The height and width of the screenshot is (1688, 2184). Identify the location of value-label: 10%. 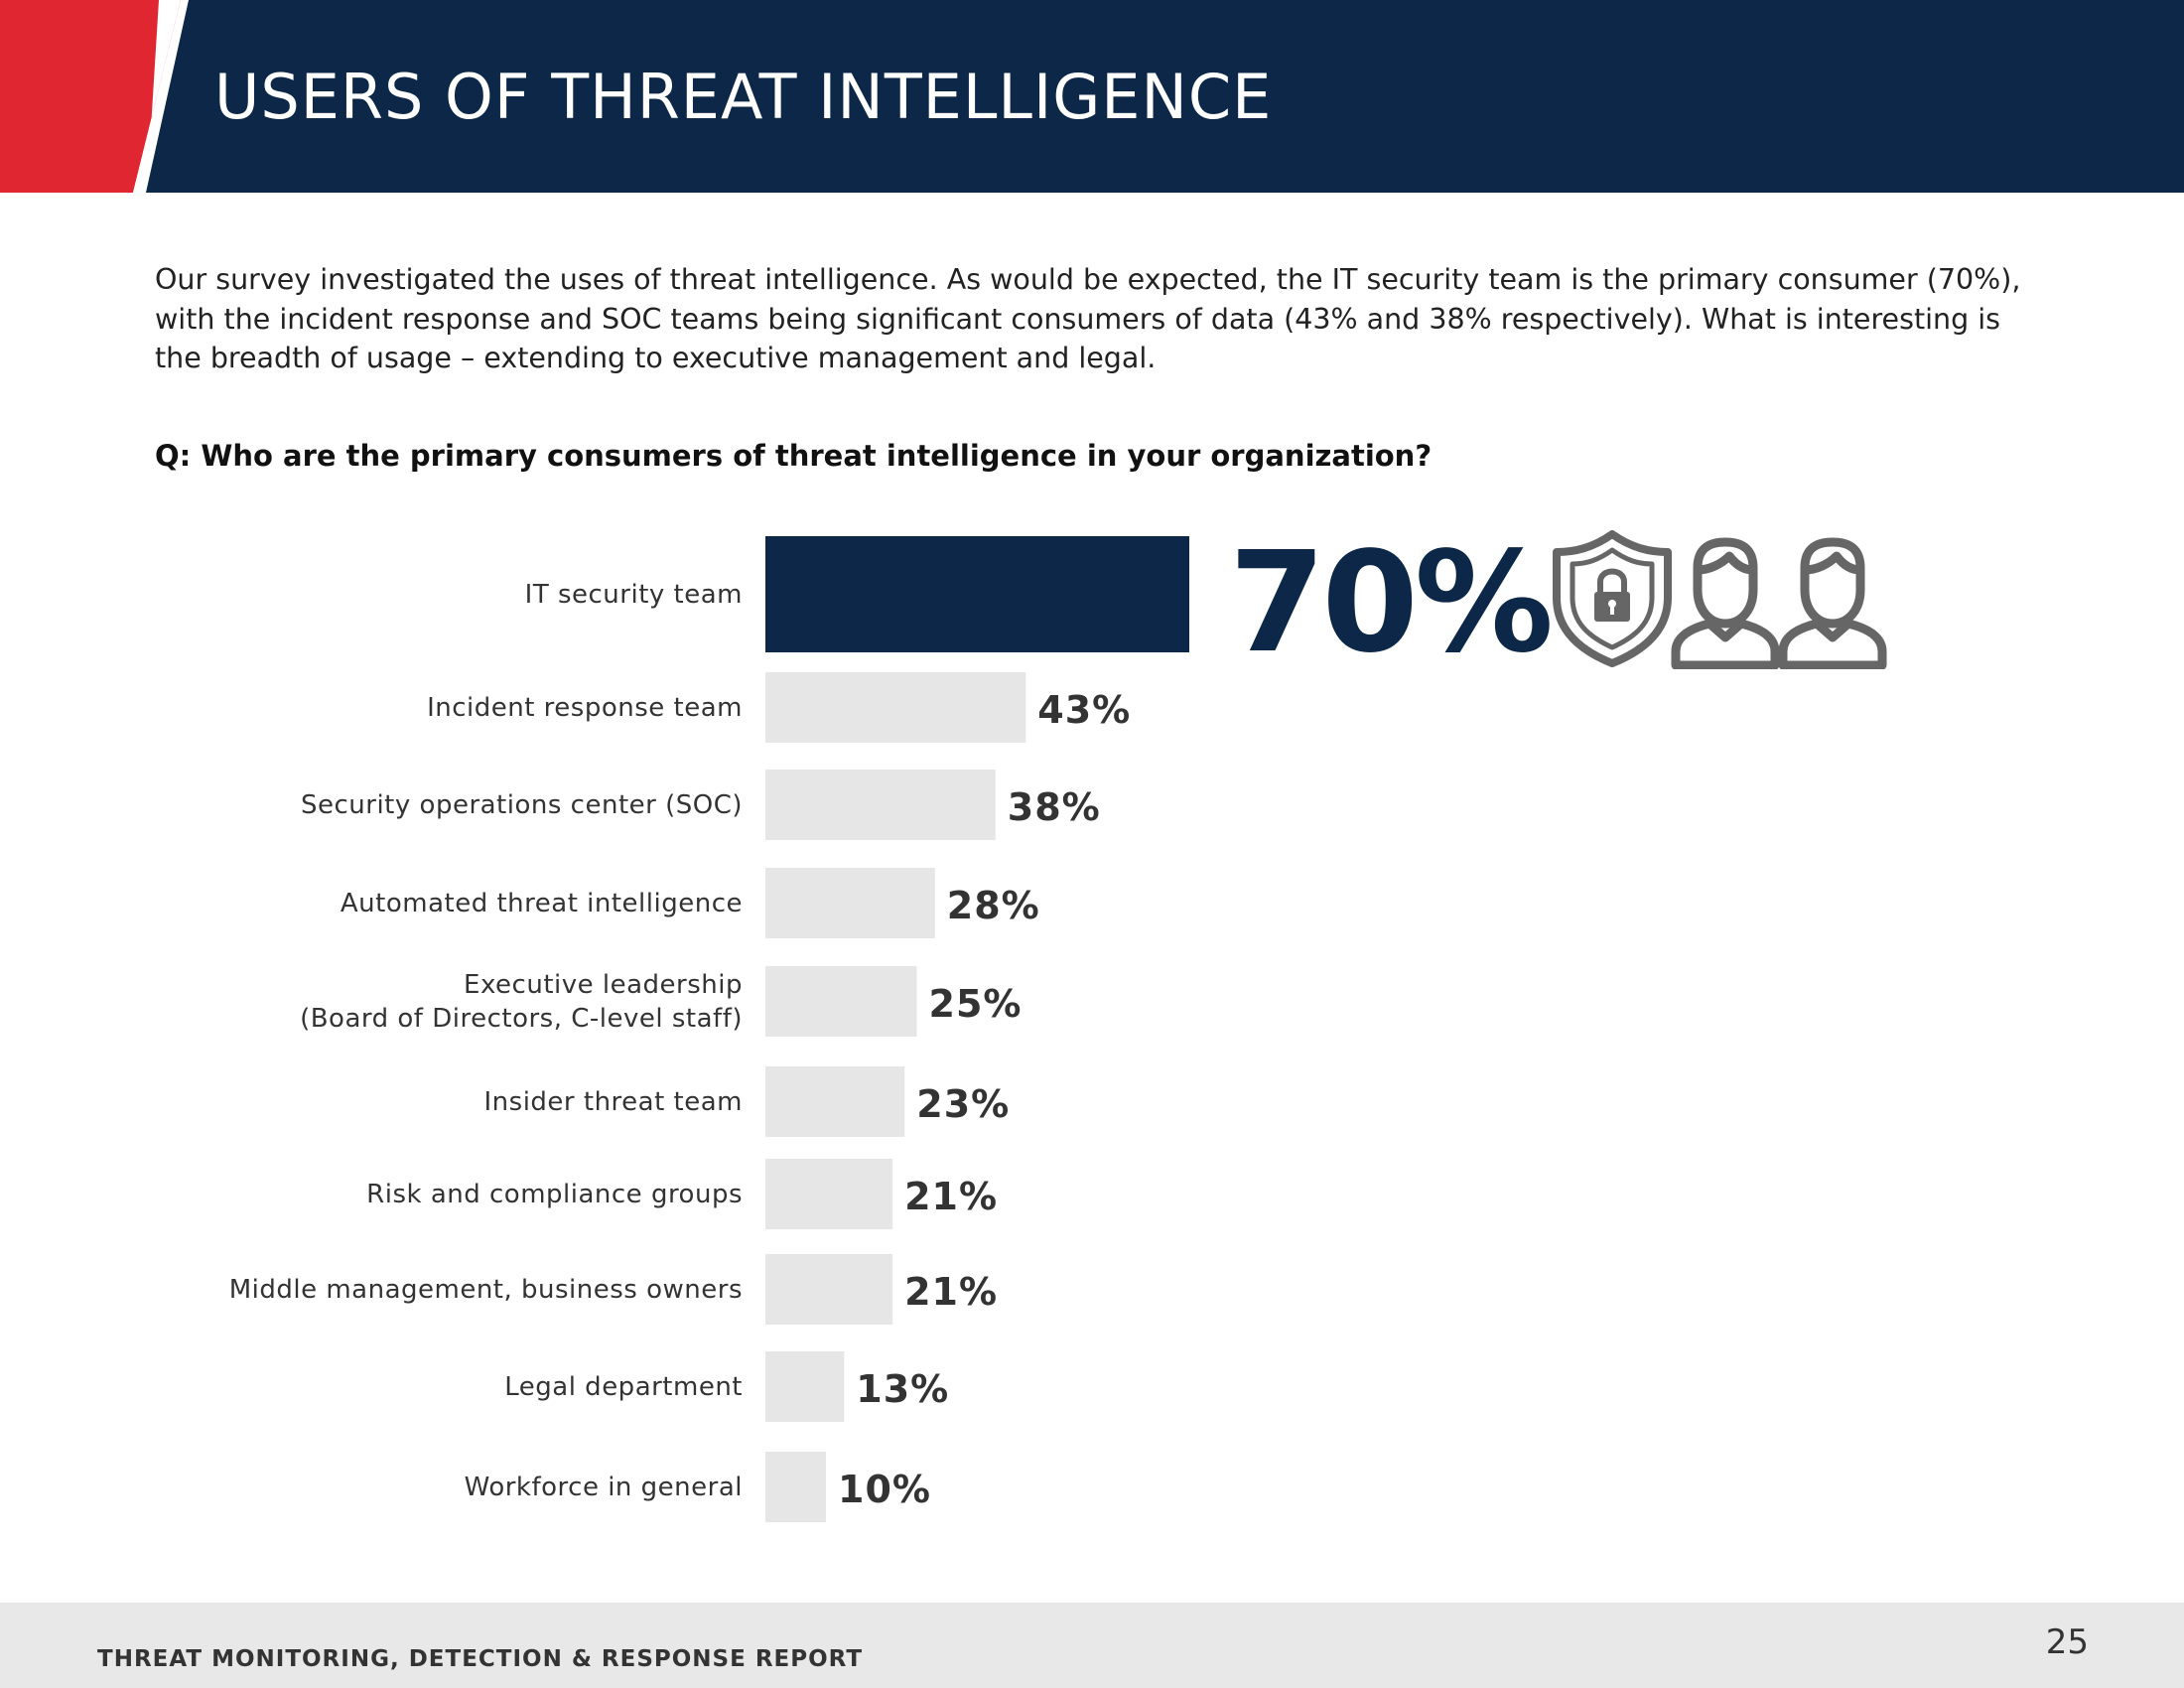
(884, 1489).